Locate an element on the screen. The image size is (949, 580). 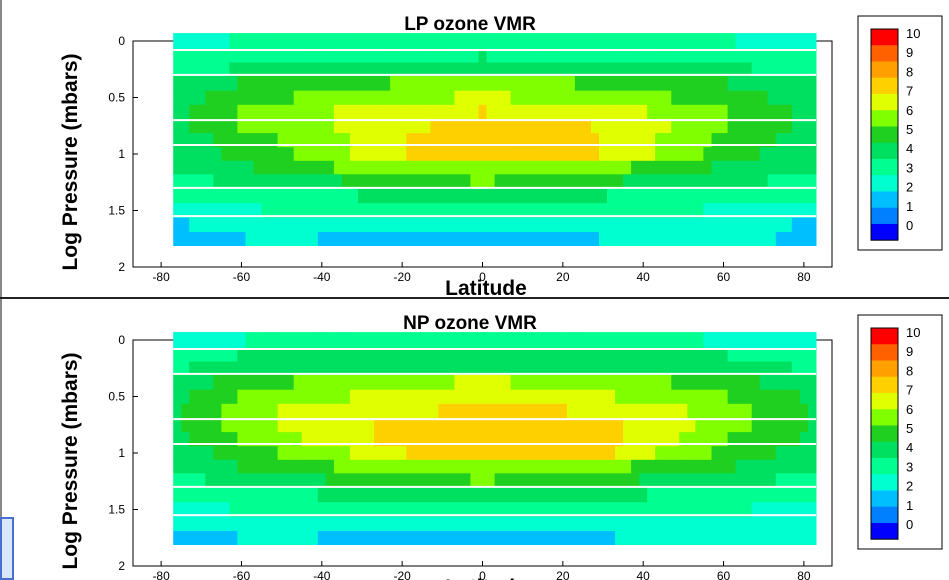
legend-label: 0 is located at coordinates (909, 524).